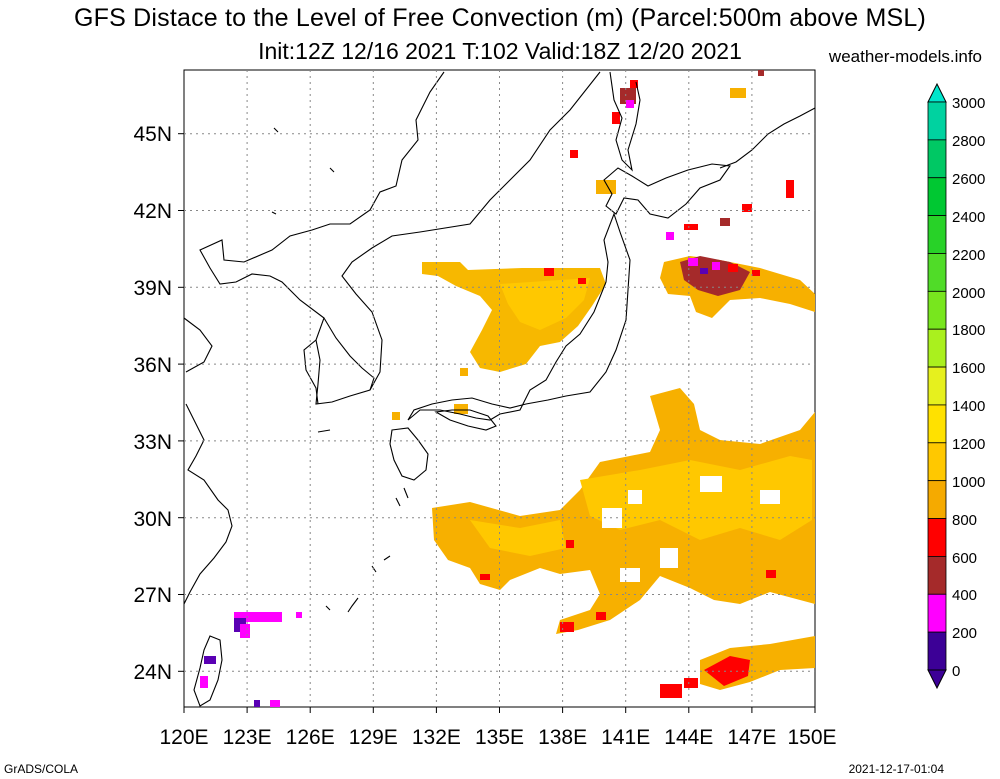  What do you see at coordinates (968, 103) in the screenshot?
I see `colorbar-label: 3000` at bounding box center [968, 103].